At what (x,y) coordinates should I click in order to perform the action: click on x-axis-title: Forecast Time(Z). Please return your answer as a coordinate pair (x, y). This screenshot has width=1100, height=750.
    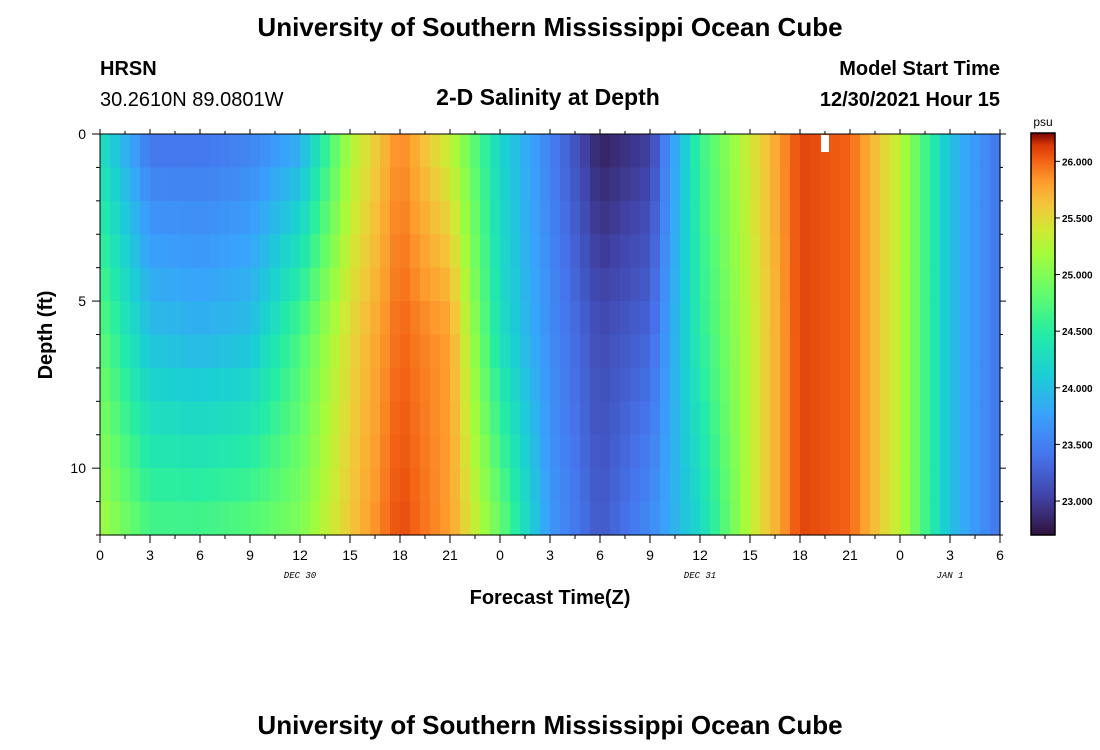
    Looking at the image, I should click on (550, 598).